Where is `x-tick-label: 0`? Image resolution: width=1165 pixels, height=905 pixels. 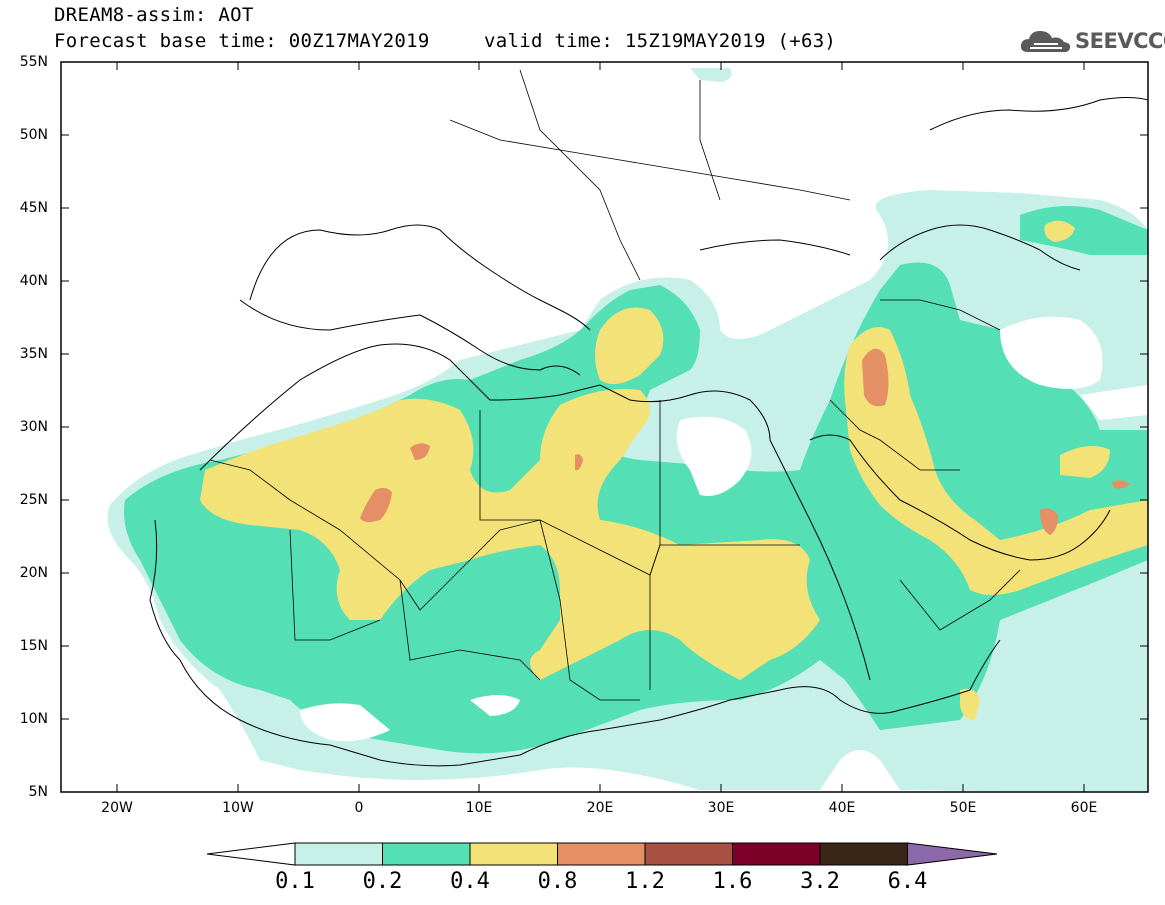 x-tick-label: 0 is located at coordinates (359, 808).